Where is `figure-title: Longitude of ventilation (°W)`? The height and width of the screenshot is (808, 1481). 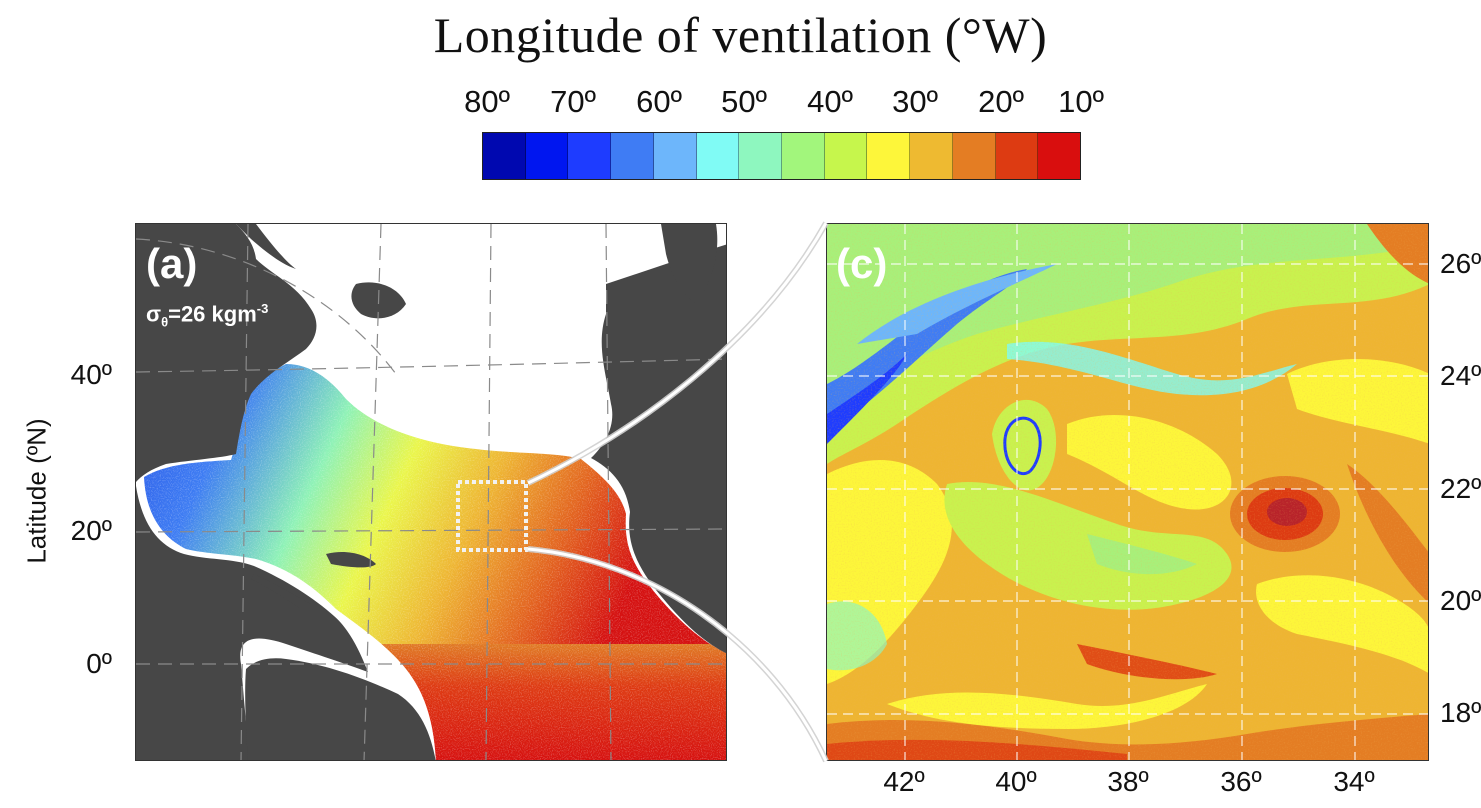 figure-title: Longitude of ventilation (°W) is located at coordinates (740, 35).